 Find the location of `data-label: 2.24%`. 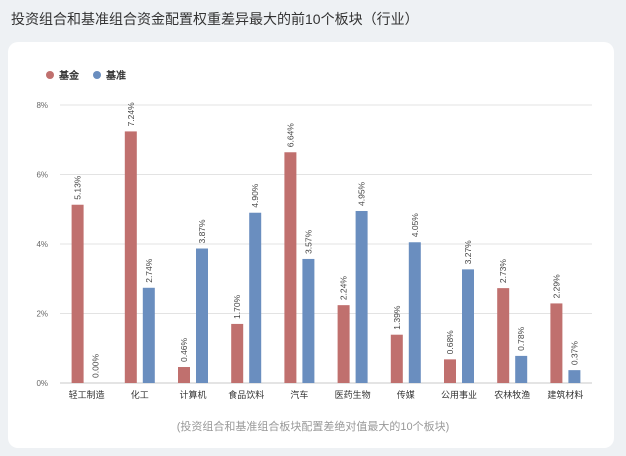

data-label: 2.24% is located at coordinates (344, 288).